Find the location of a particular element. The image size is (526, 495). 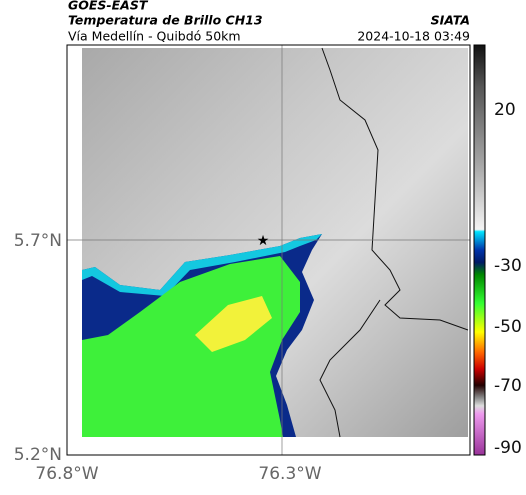

cloud-peak is located at coordinates (233, 324).